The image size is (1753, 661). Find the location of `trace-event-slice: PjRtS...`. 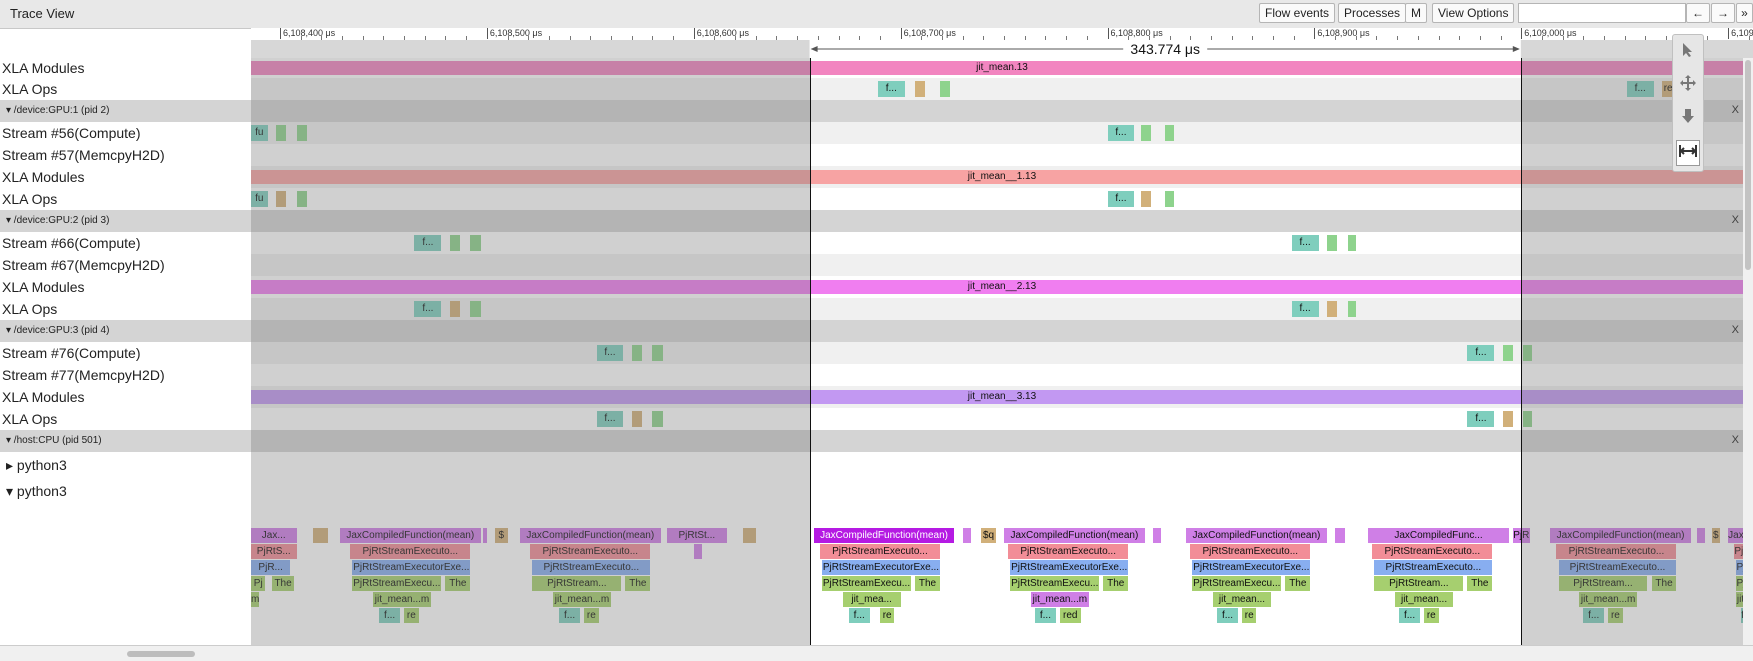

trace-event-slice: PjRtS... is located at coordinates (274, 551).